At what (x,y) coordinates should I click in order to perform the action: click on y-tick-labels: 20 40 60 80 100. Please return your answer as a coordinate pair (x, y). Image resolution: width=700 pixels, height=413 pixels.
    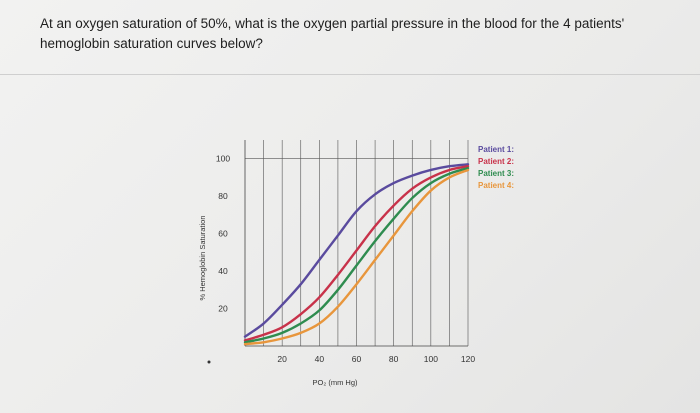
    Looking at the image, I should click on (223, 234).